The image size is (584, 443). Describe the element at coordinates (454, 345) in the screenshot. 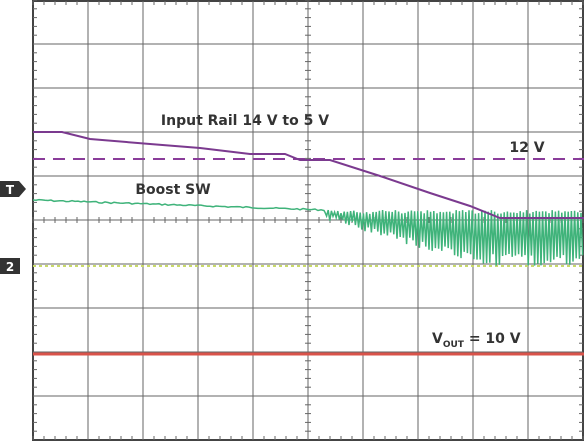

I see `vout-sub: OUT` at that location.